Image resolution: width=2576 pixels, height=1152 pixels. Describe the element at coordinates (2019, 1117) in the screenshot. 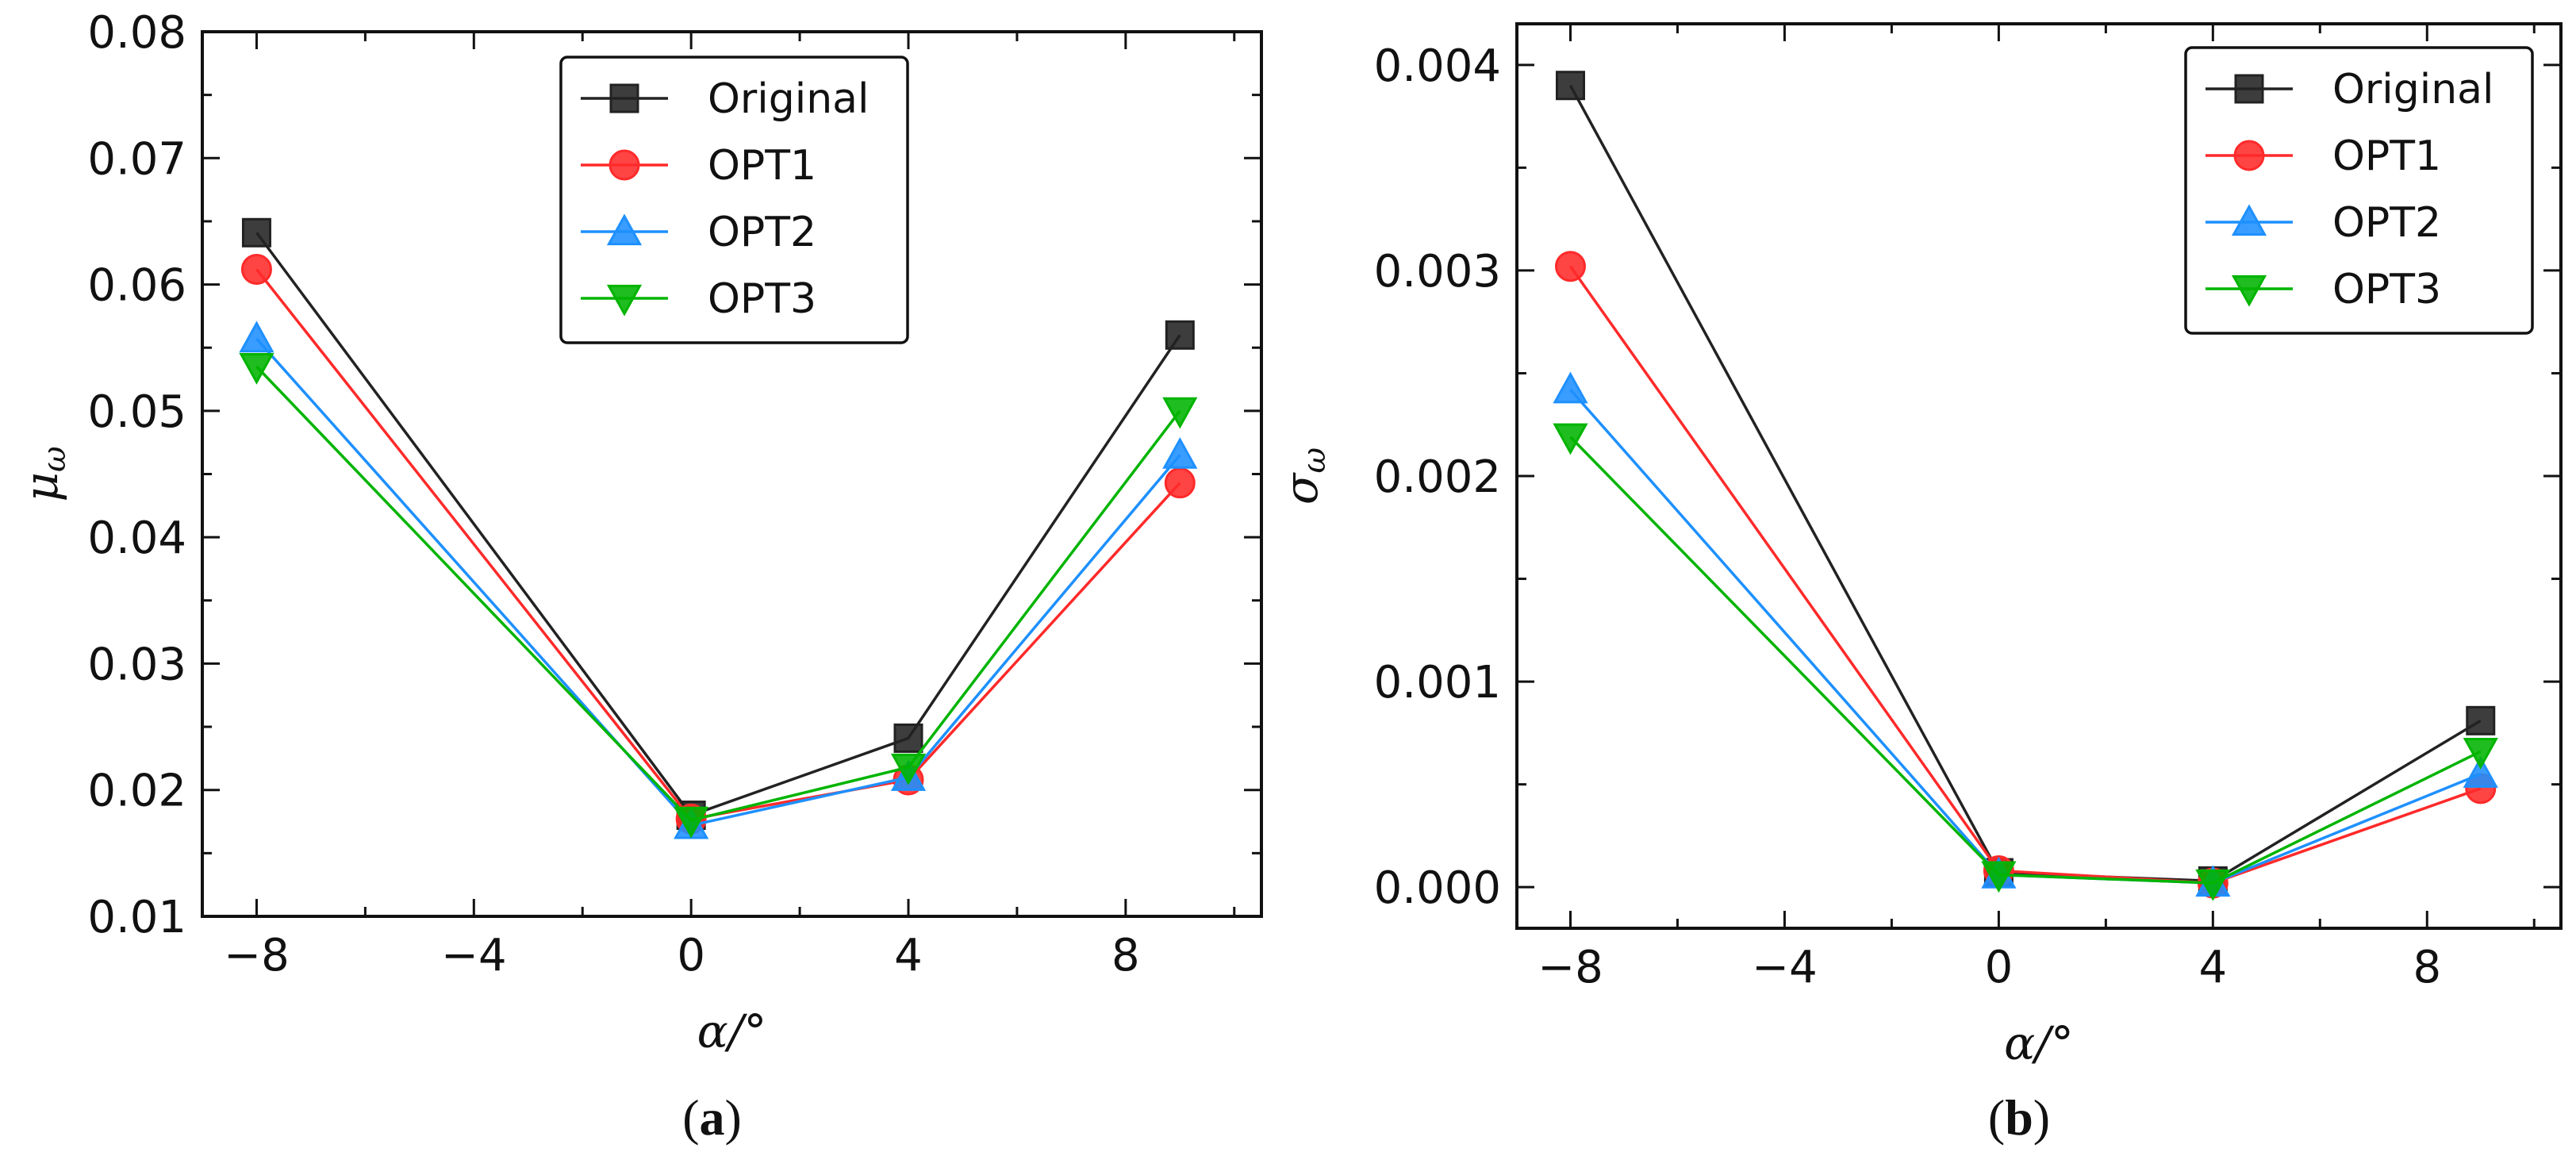

I see `panel-label: (b)` at that location.